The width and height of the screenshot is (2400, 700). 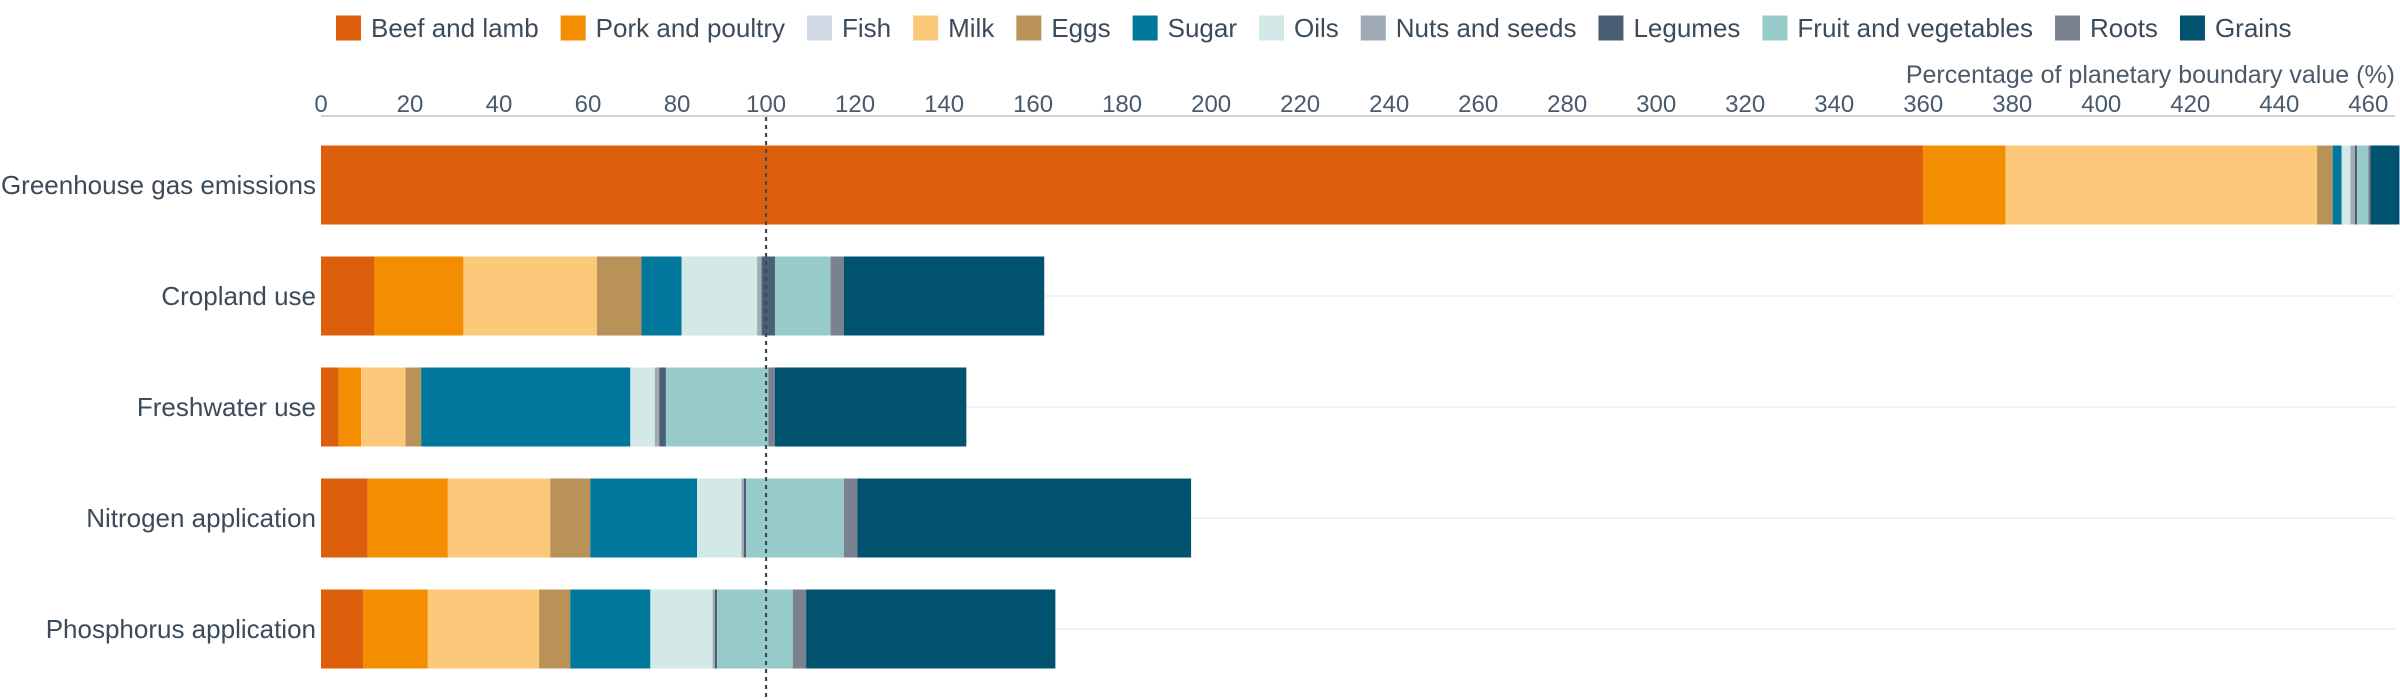 I want to click on legend-item-sugar: Sugar, so click(x=1185, y=28).